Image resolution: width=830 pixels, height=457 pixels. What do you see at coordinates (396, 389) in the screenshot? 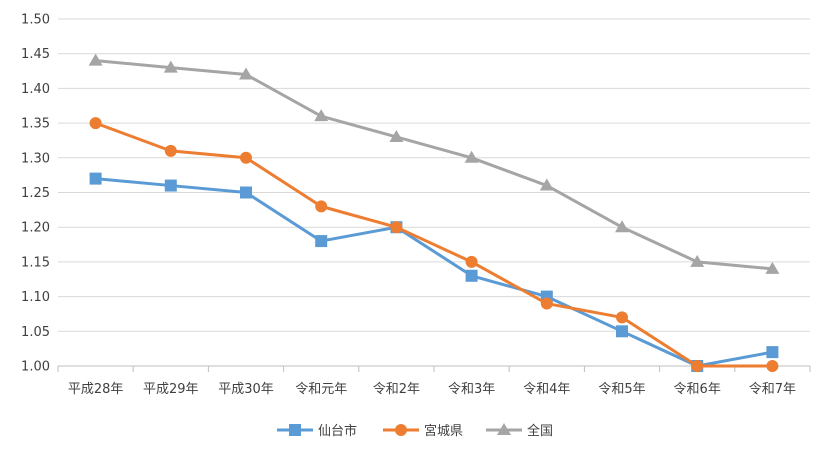
I see `x-tick-label: 令和2年` at bounding box center [396, 389].